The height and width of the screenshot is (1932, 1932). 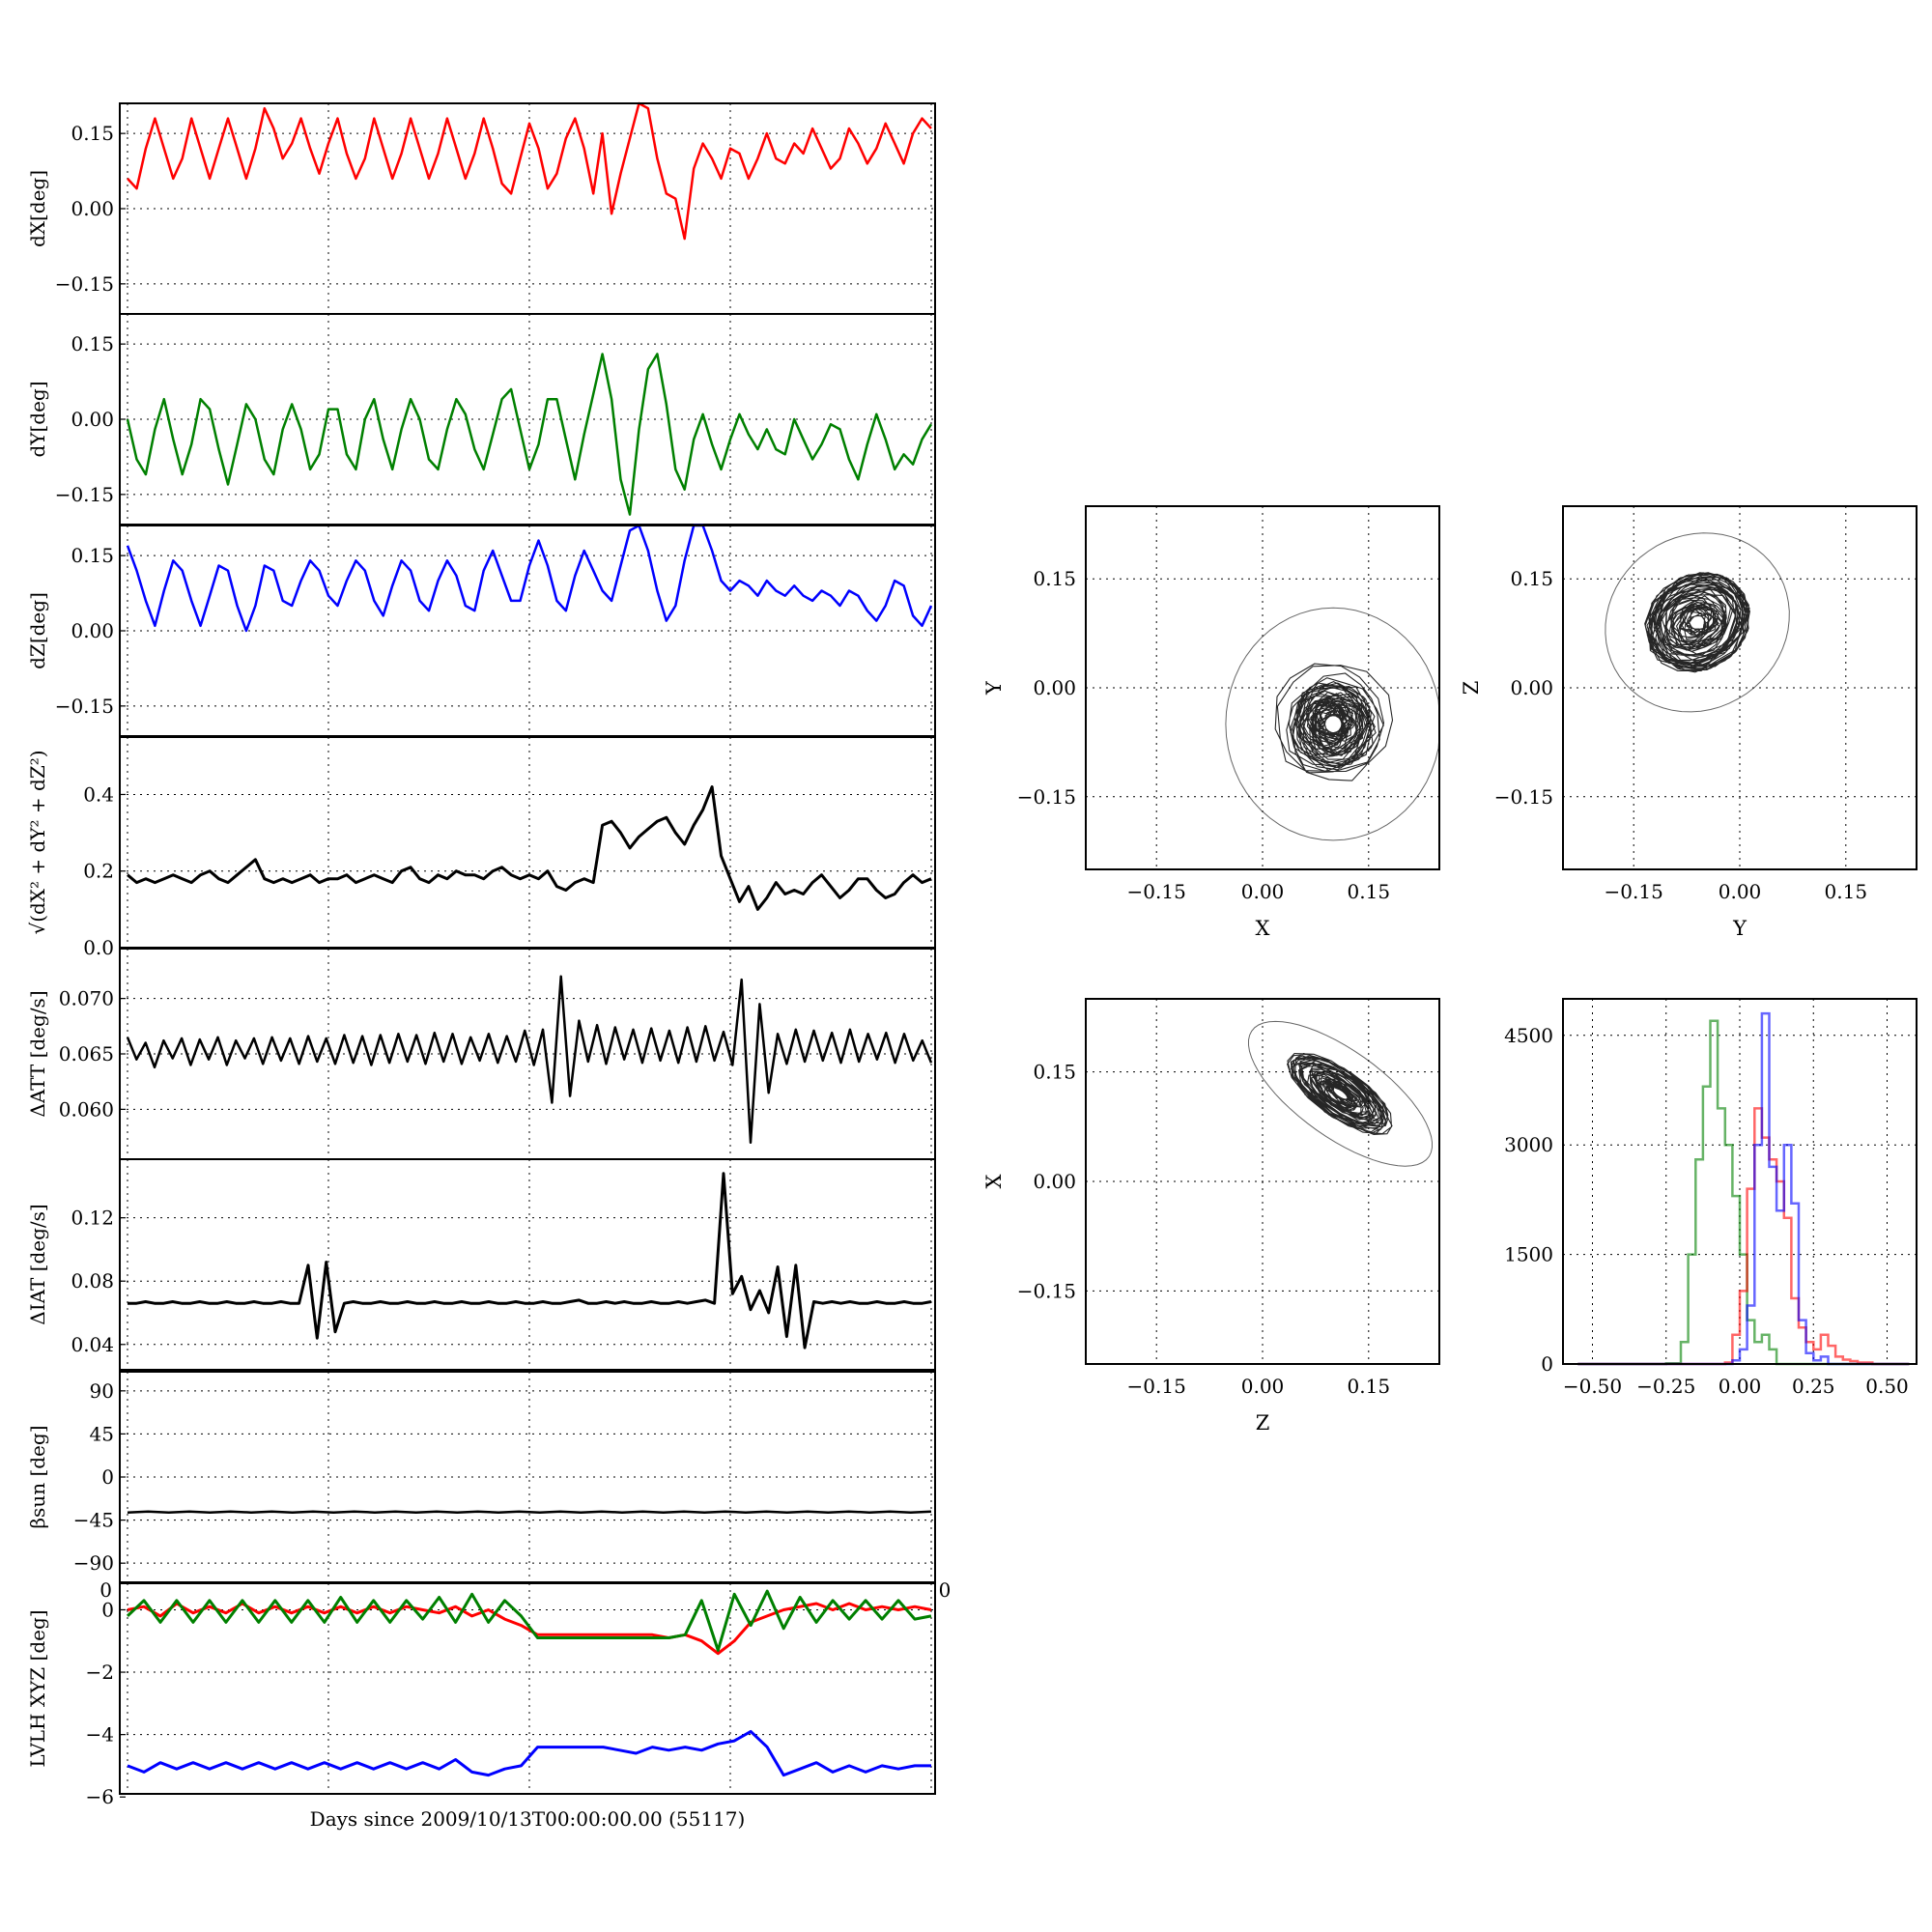 What do you see at coordinates (1665, 1386) in the screenshot?
I see `x-tick-label: −0.25` at bounding box center [1665, 1386].